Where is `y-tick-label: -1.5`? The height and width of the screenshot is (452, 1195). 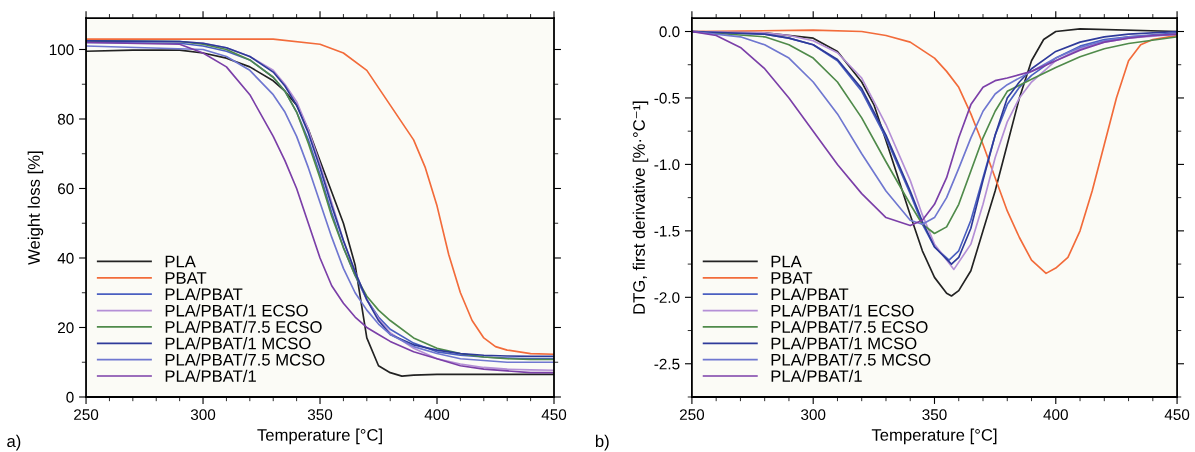
y-tick-label: -1.5 is located at coordinates (667, 231).